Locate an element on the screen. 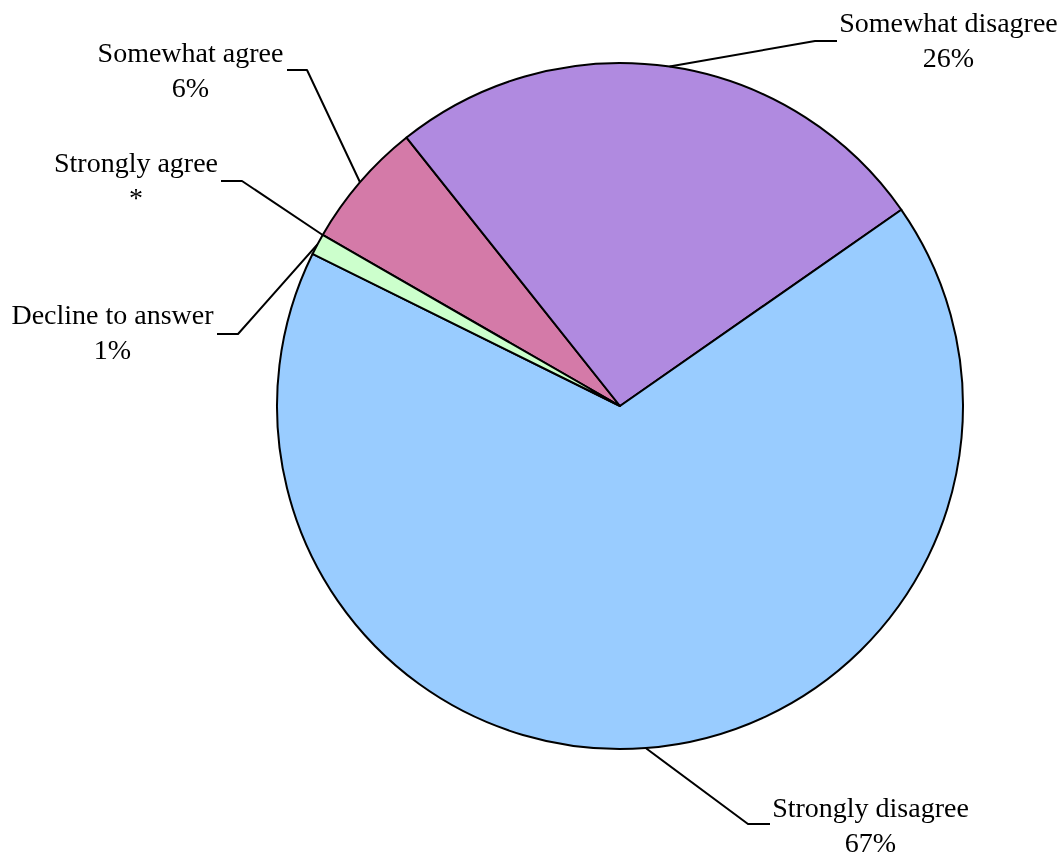 The image size is (1062, 854). data-label: 6% is located at coordinates (190, 87).